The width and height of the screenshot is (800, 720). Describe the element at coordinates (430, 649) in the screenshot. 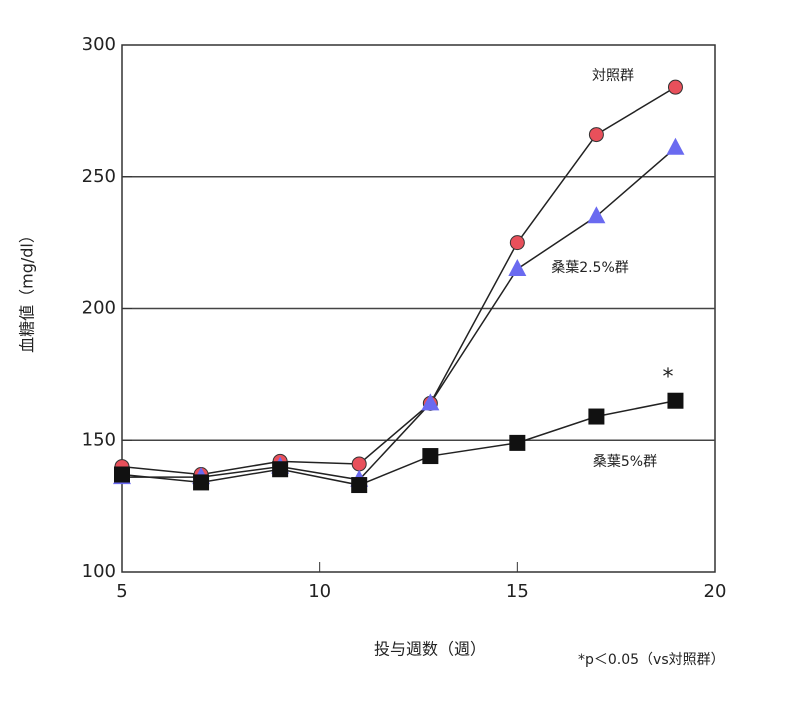

I see `x-axis-label: 投与週数（週）` at that location.